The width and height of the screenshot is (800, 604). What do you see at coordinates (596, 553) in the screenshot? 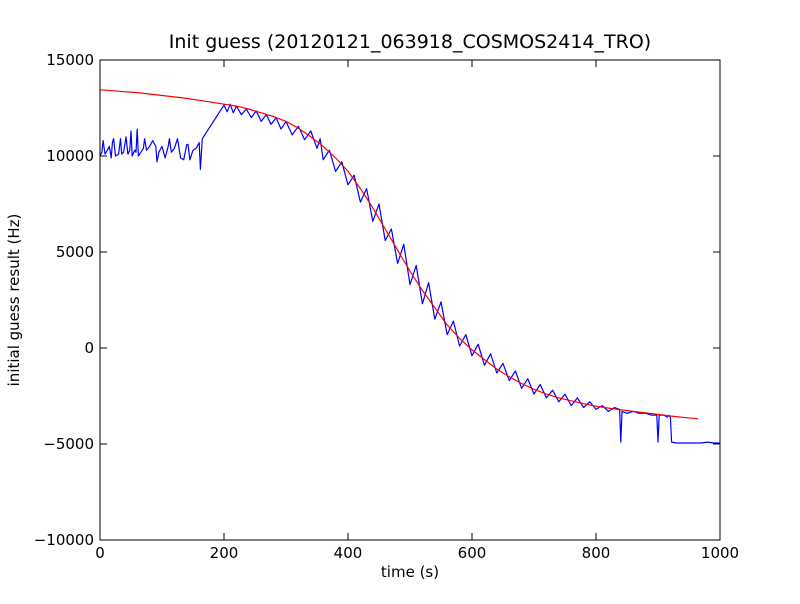
I see `x-tick-label: 800` at bounding box center [596, 553].